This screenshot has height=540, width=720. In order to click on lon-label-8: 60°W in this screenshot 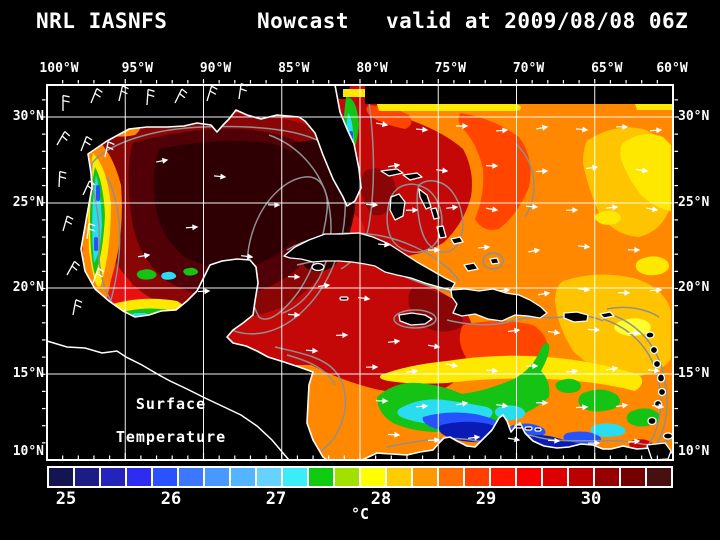, I will do `click(672, 68)`.